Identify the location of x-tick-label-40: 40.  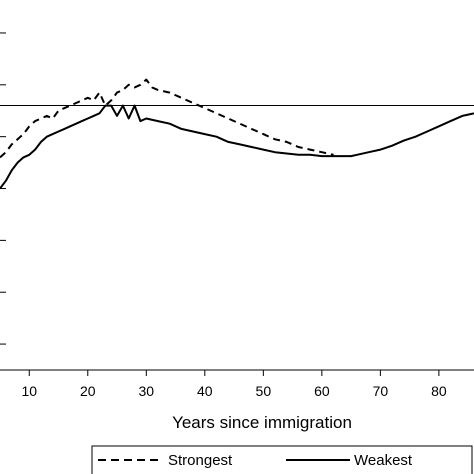
(205, 391).